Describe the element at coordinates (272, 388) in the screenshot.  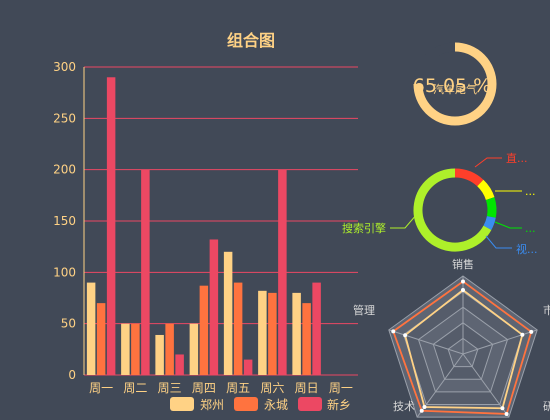
I see `x-tick-label: 周六` at that location.